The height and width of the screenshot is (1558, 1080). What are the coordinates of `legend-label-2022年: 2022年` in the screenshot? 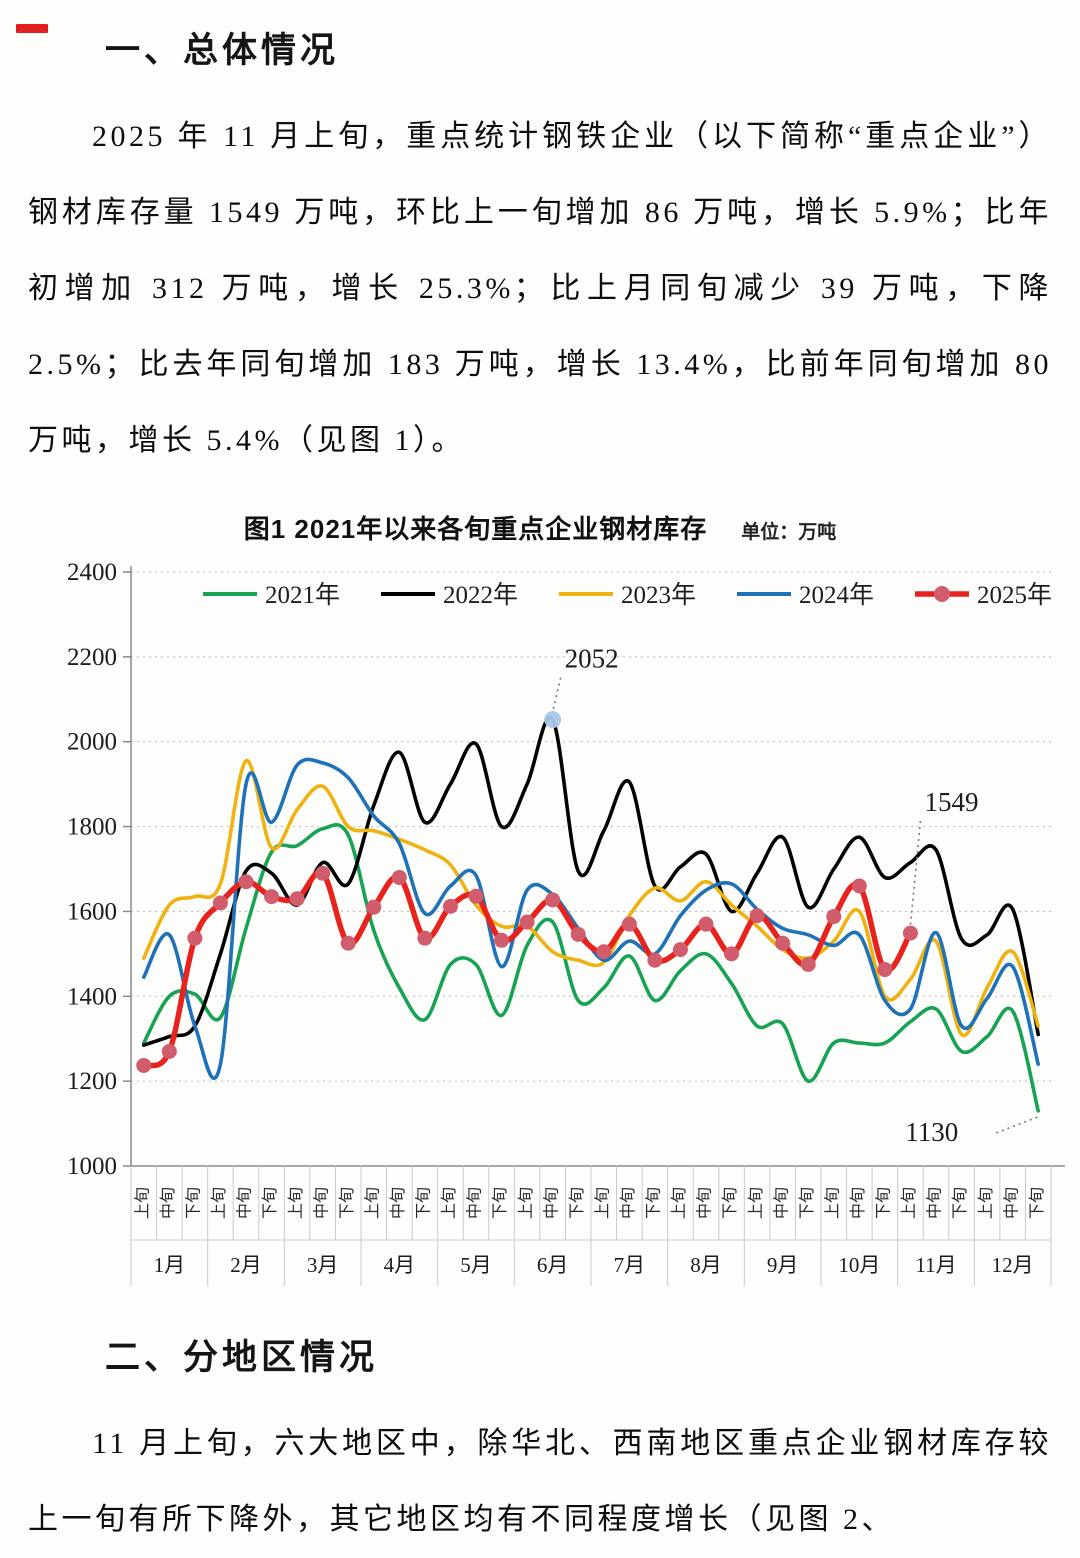 It's located at (480, 595).